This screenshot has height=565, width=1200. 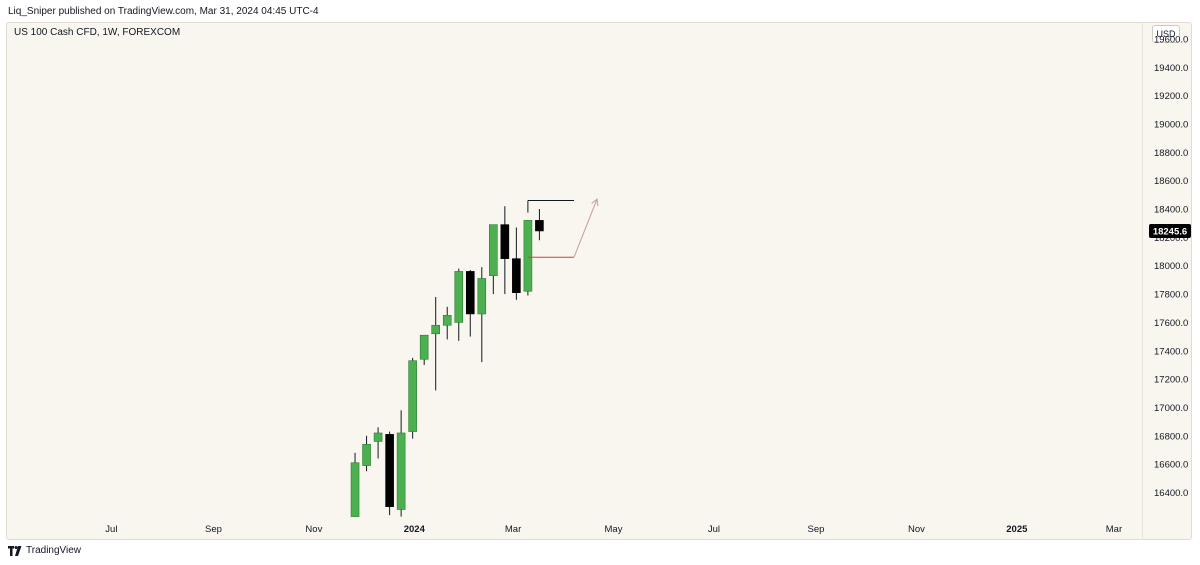 I want to click on currency-button: USD, so click(x=1166, y=34).